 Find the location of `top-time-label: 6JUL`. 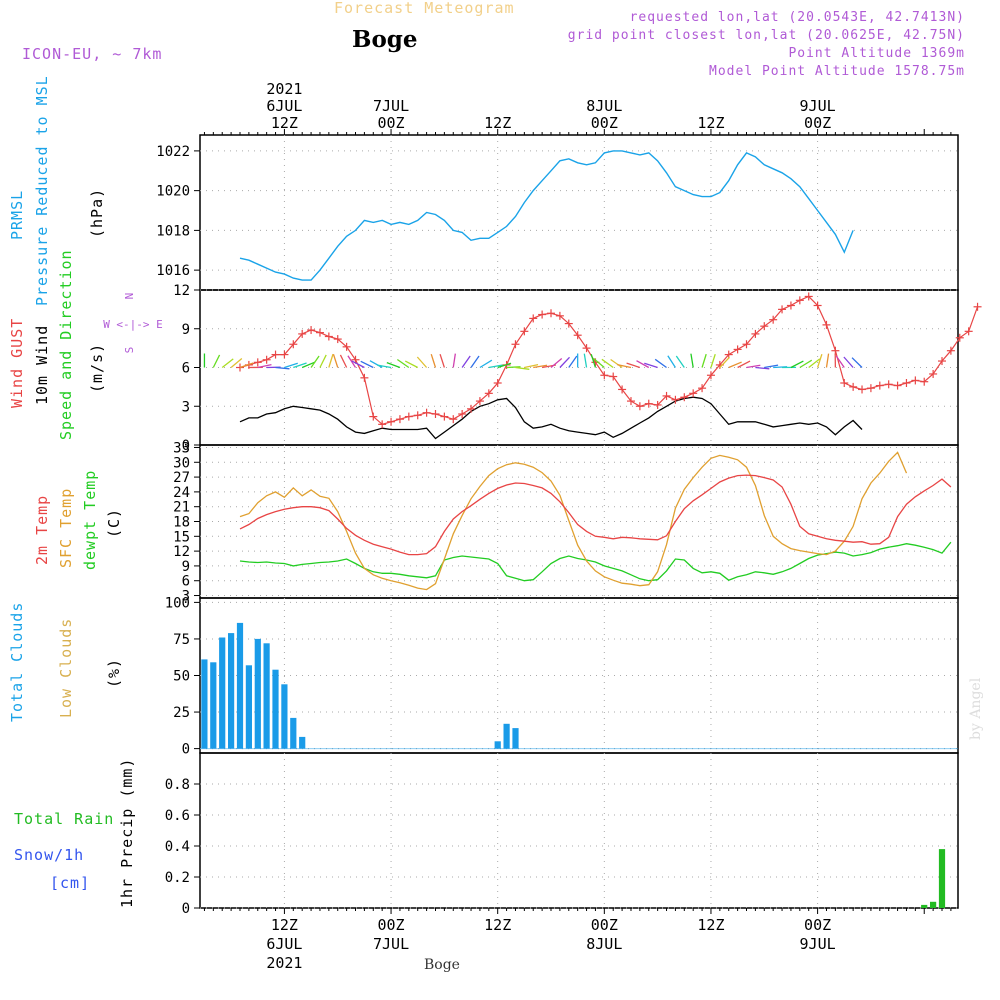

top-time-label: 6JUL is located at coordinates (284, 106).